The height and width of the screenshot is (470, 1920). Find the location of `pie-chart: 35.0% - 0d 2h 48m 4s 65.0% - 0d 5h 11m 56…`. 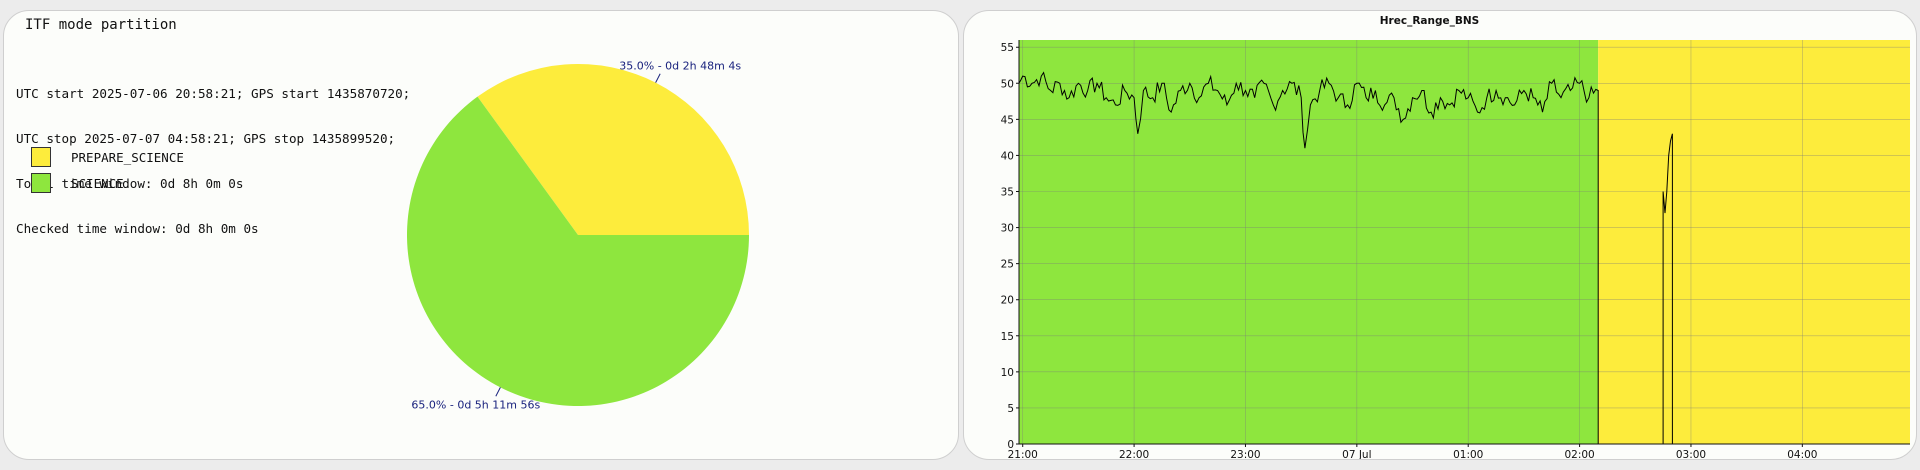

pie-chart: 35.0% - 0d 2h 48m 4s 65.0% - 0d 5h 11m 56… is located at coordinates (578, 235).